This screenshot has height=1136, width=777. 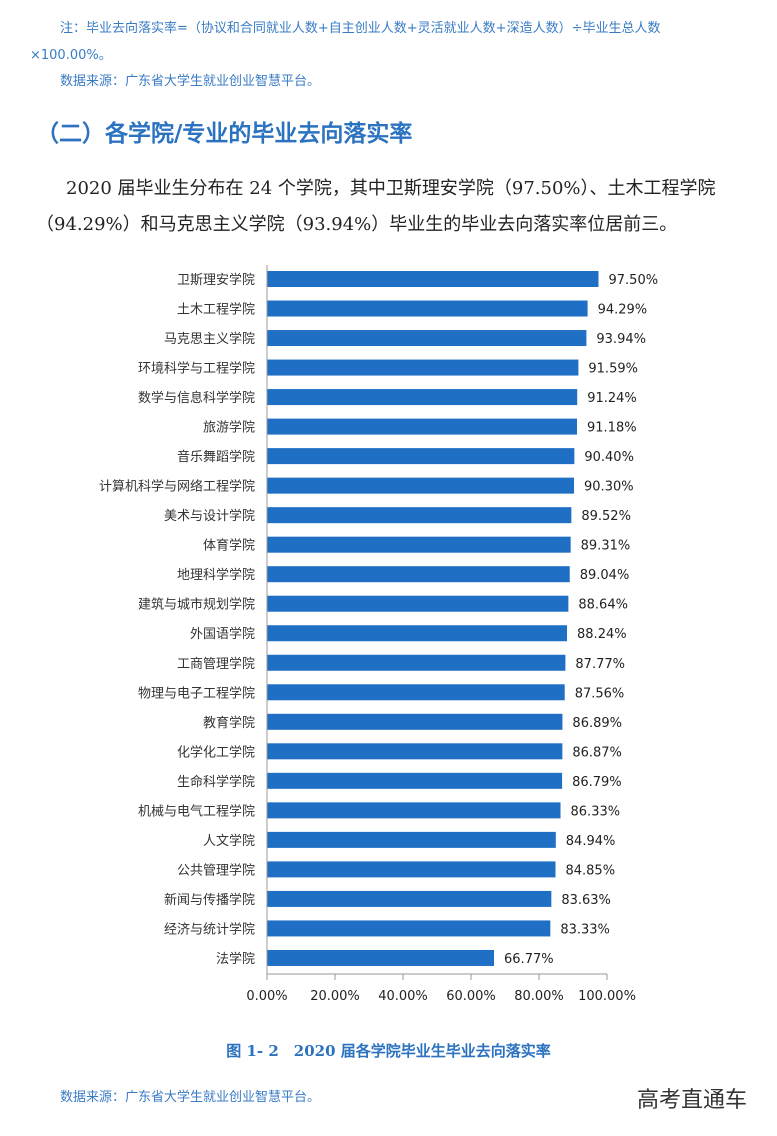 What do you see at coordinates (196, 369) in the screenshot?
I see `category-label: 环境科学与工程学院` at bounding box center [196, 369].